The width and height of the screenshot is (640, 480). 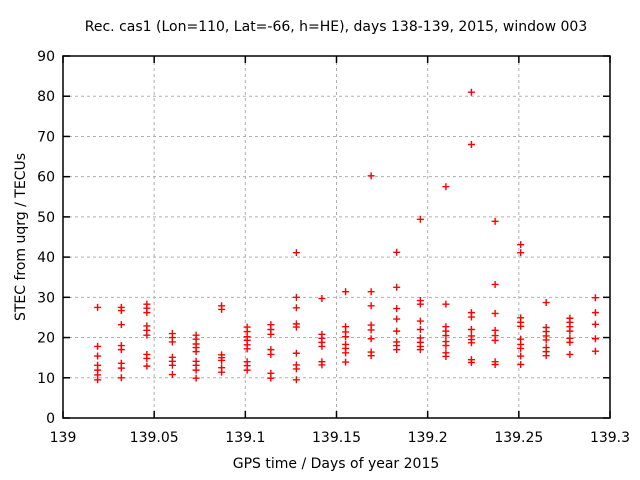 What do you see at coordinates (46, 258) in the screenshot?
I see `y-tick-label: 40` at bounding box center [46, 258].